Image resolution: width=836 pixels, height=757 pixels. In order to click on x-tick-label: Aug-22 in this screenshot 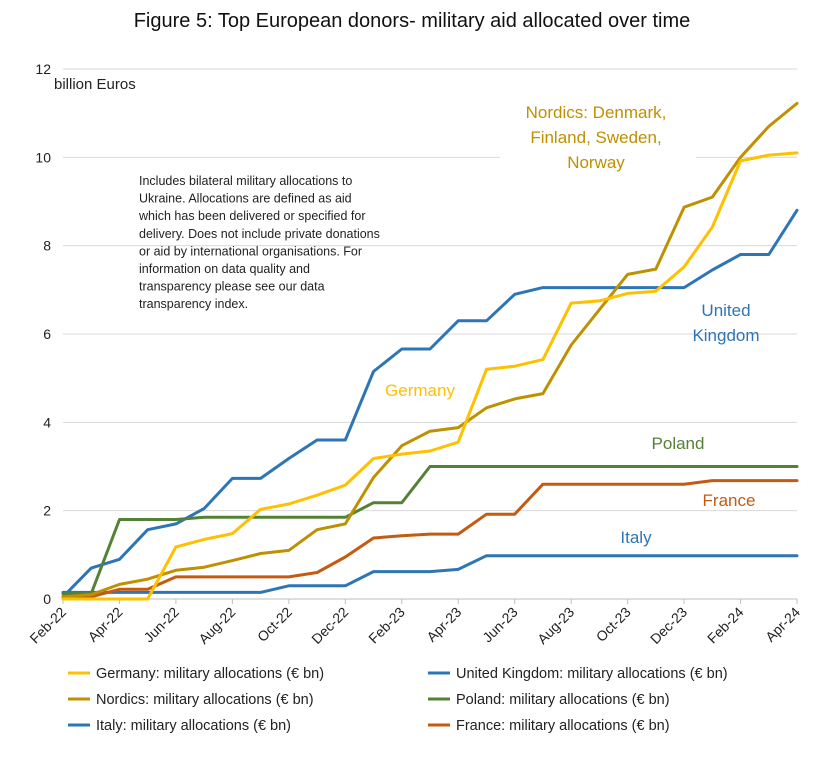, I will do `click(216, 625)`.